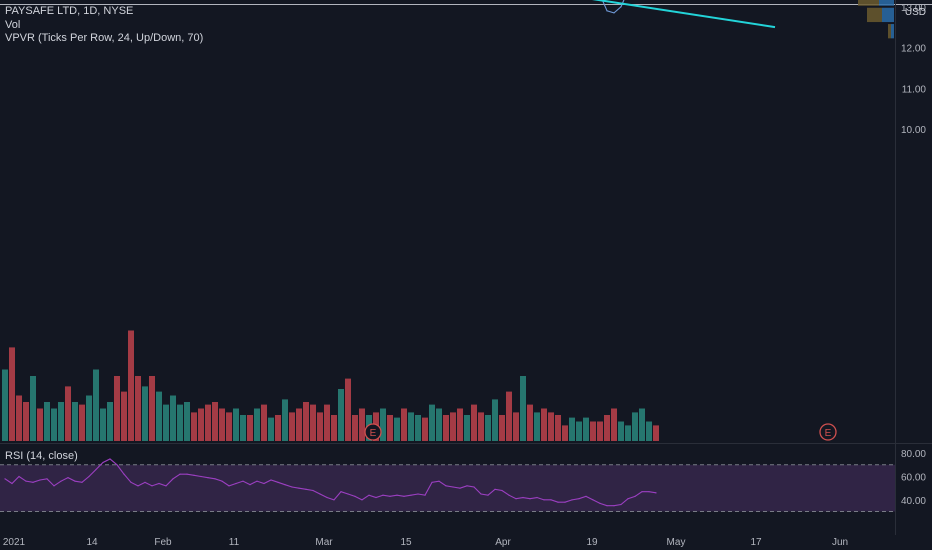 The height and width of the screenshot is (550, 932). What do you see at coordinates (913, 454) in the screenshot?
I see `rsi-tick-label: 80.00` at bounding box center [913, 454].